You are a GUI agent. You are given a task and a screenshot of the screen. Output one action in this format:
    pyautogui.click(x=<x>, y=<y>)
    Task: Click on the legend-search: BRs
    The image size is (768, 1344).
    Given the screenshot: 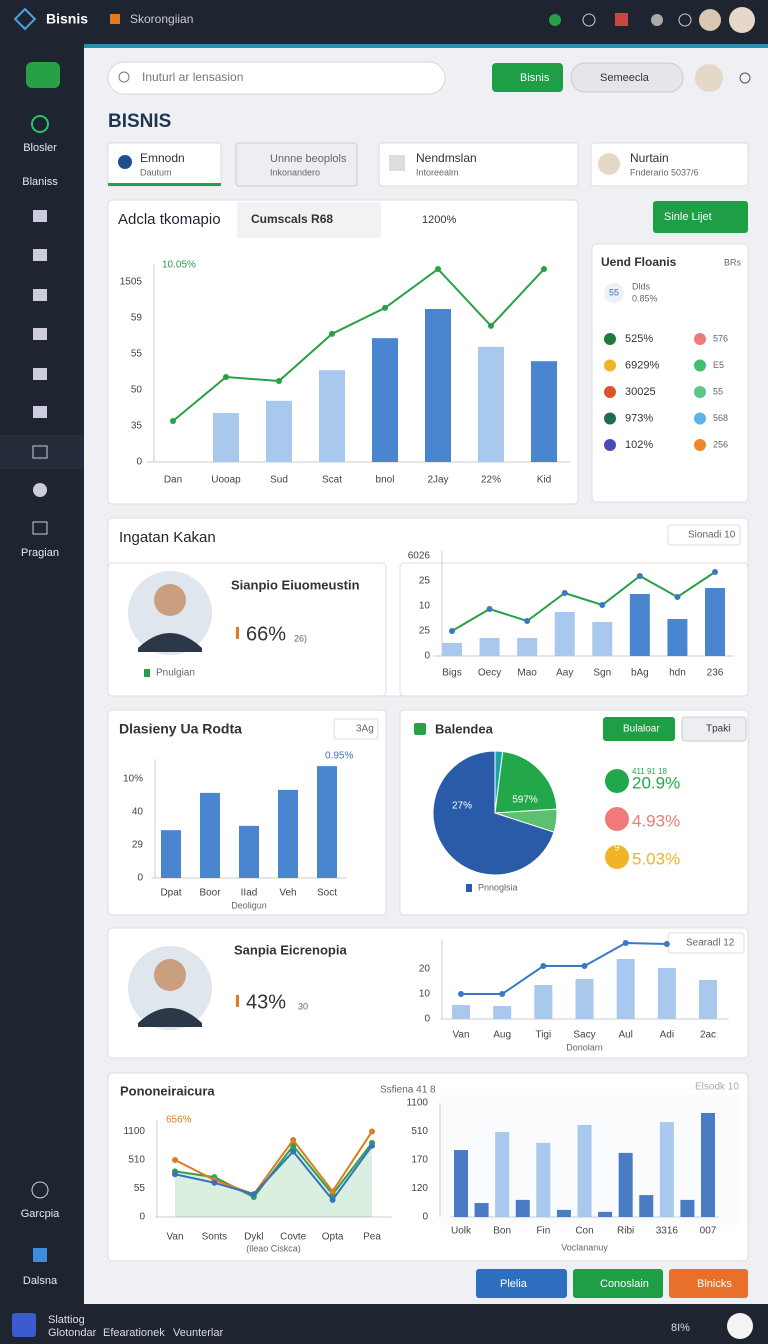 What is the action you would take?
    pyautogui.click(x=733, y=262)
    